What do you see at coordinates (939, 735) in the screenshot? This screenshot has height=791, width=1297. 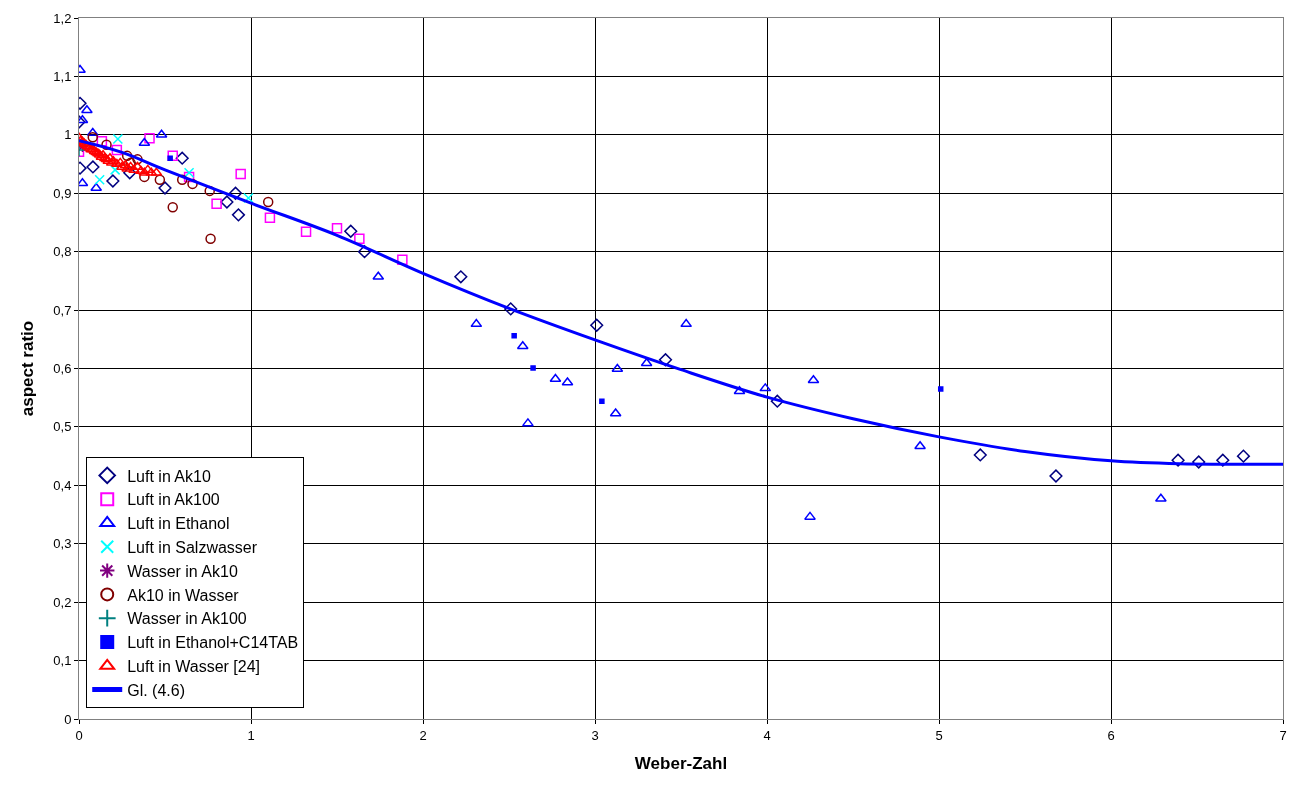 I see `x-tick-label: 5` at bounding box center [939, 735].